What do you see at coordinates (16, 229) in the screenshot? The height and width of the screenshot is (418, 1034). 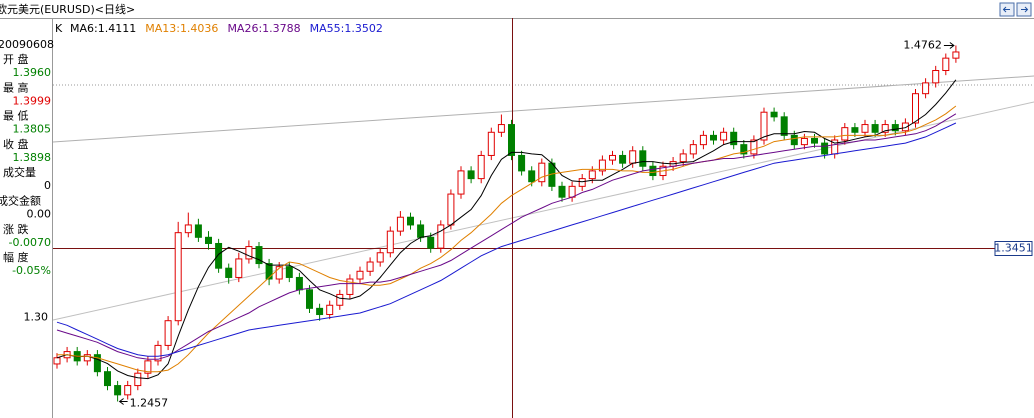 I see `info-label: 涨 跌` at bounding box center [16, 229].